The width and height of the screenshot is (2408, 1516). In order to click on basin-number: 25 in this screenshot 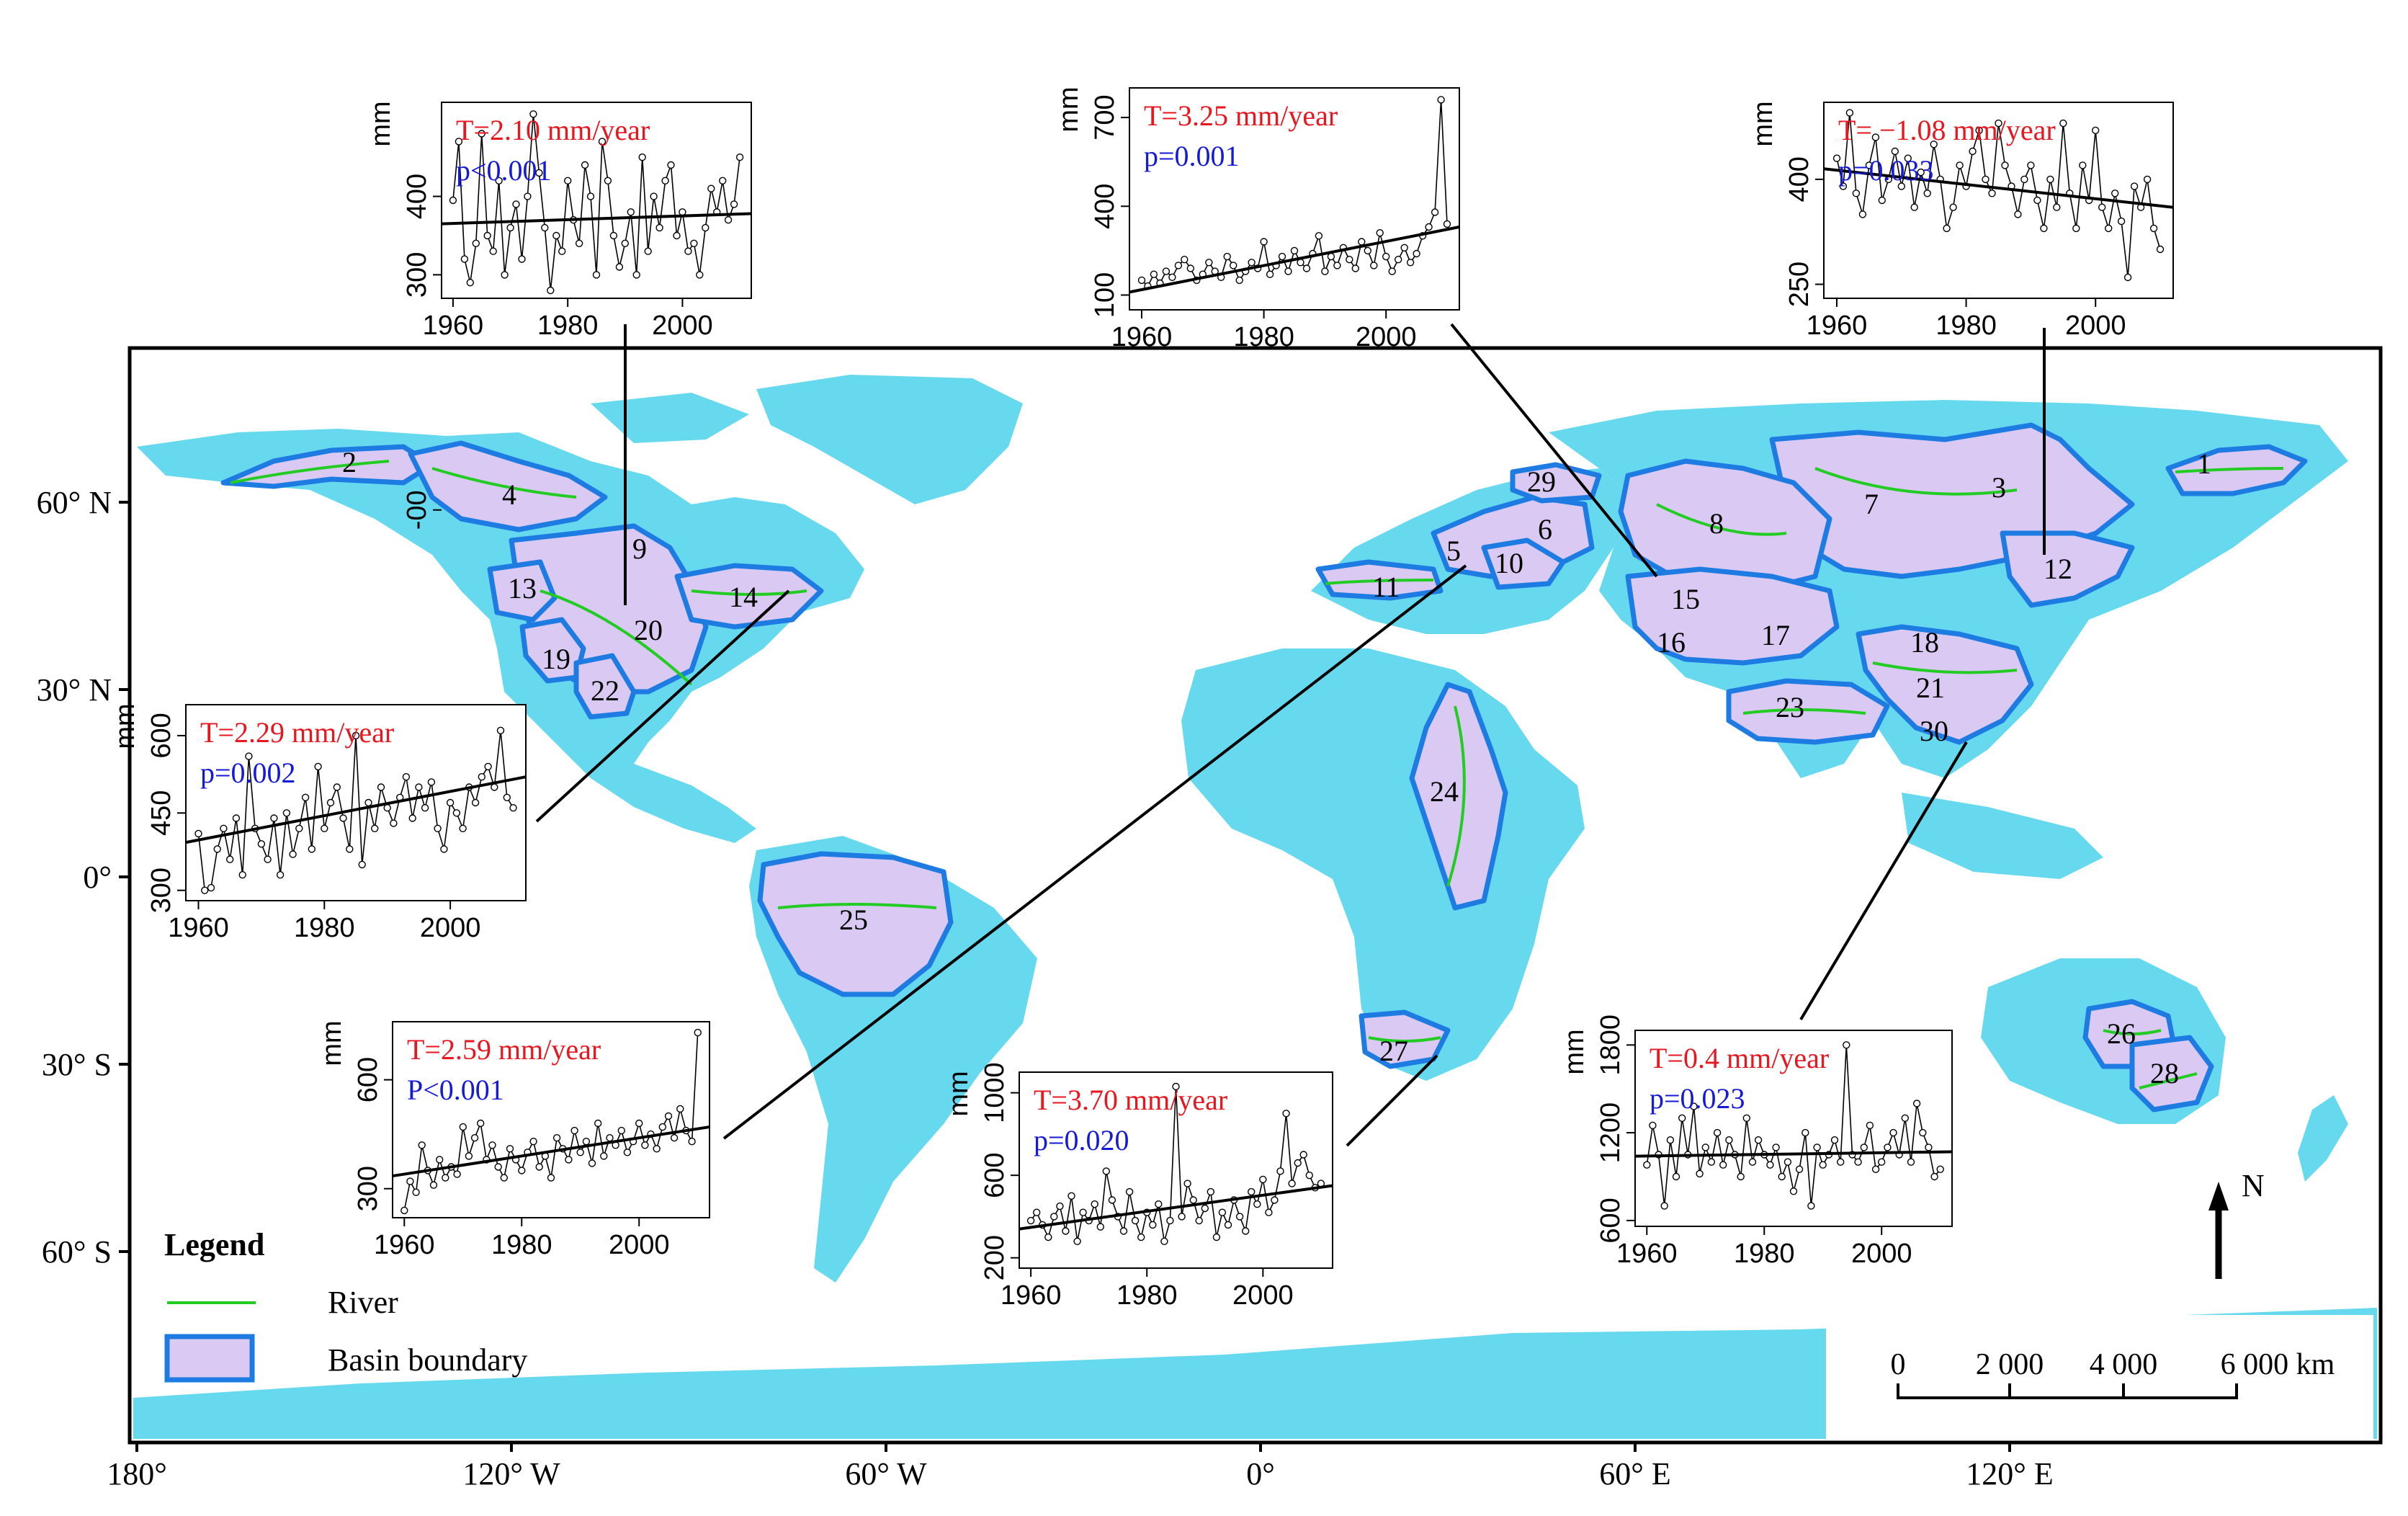, I will do `click(854, 920)`.